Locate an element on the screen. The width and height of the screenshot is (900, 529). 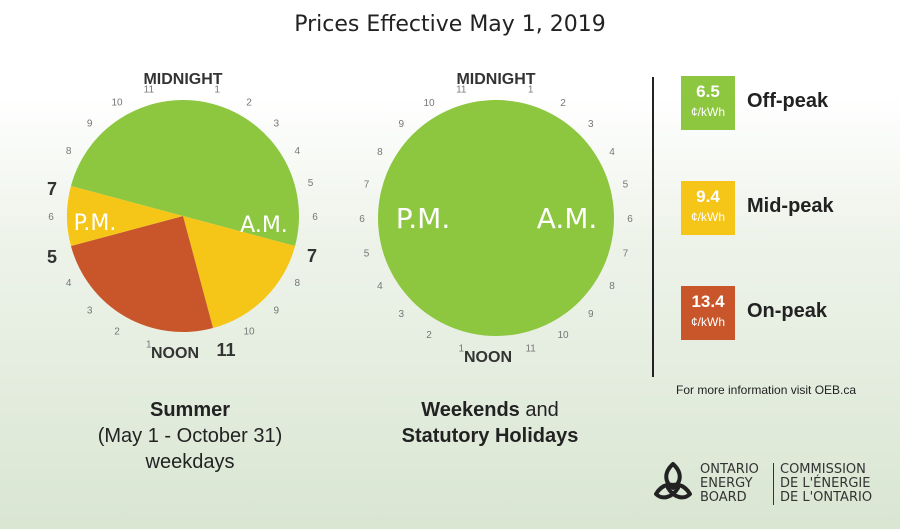
legend-off-peak: 6.5 ¢/kWh Off-peak is located at coordinates (776, 108).